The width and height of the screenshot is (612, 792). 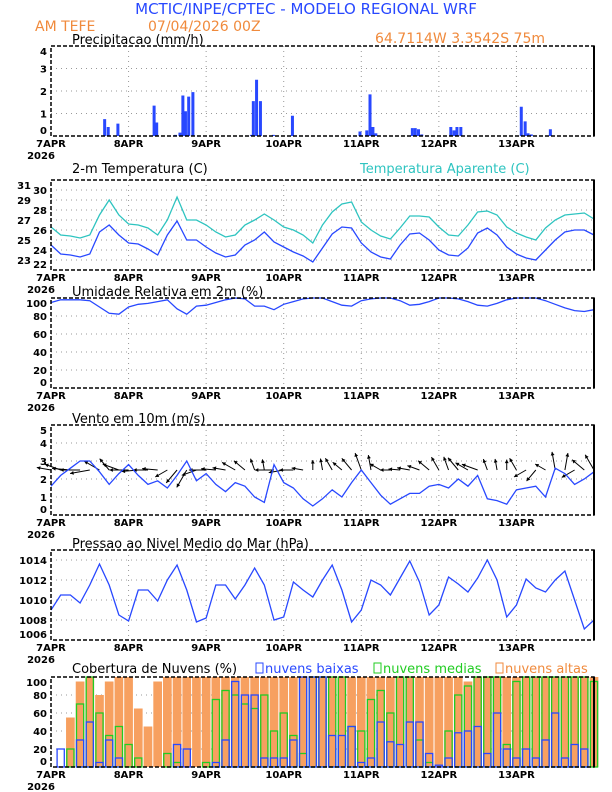 What do you see at coordinates (36, 683) in the screenshot?
I see `y-tick-label: 100` at bounding box center [36, 683].